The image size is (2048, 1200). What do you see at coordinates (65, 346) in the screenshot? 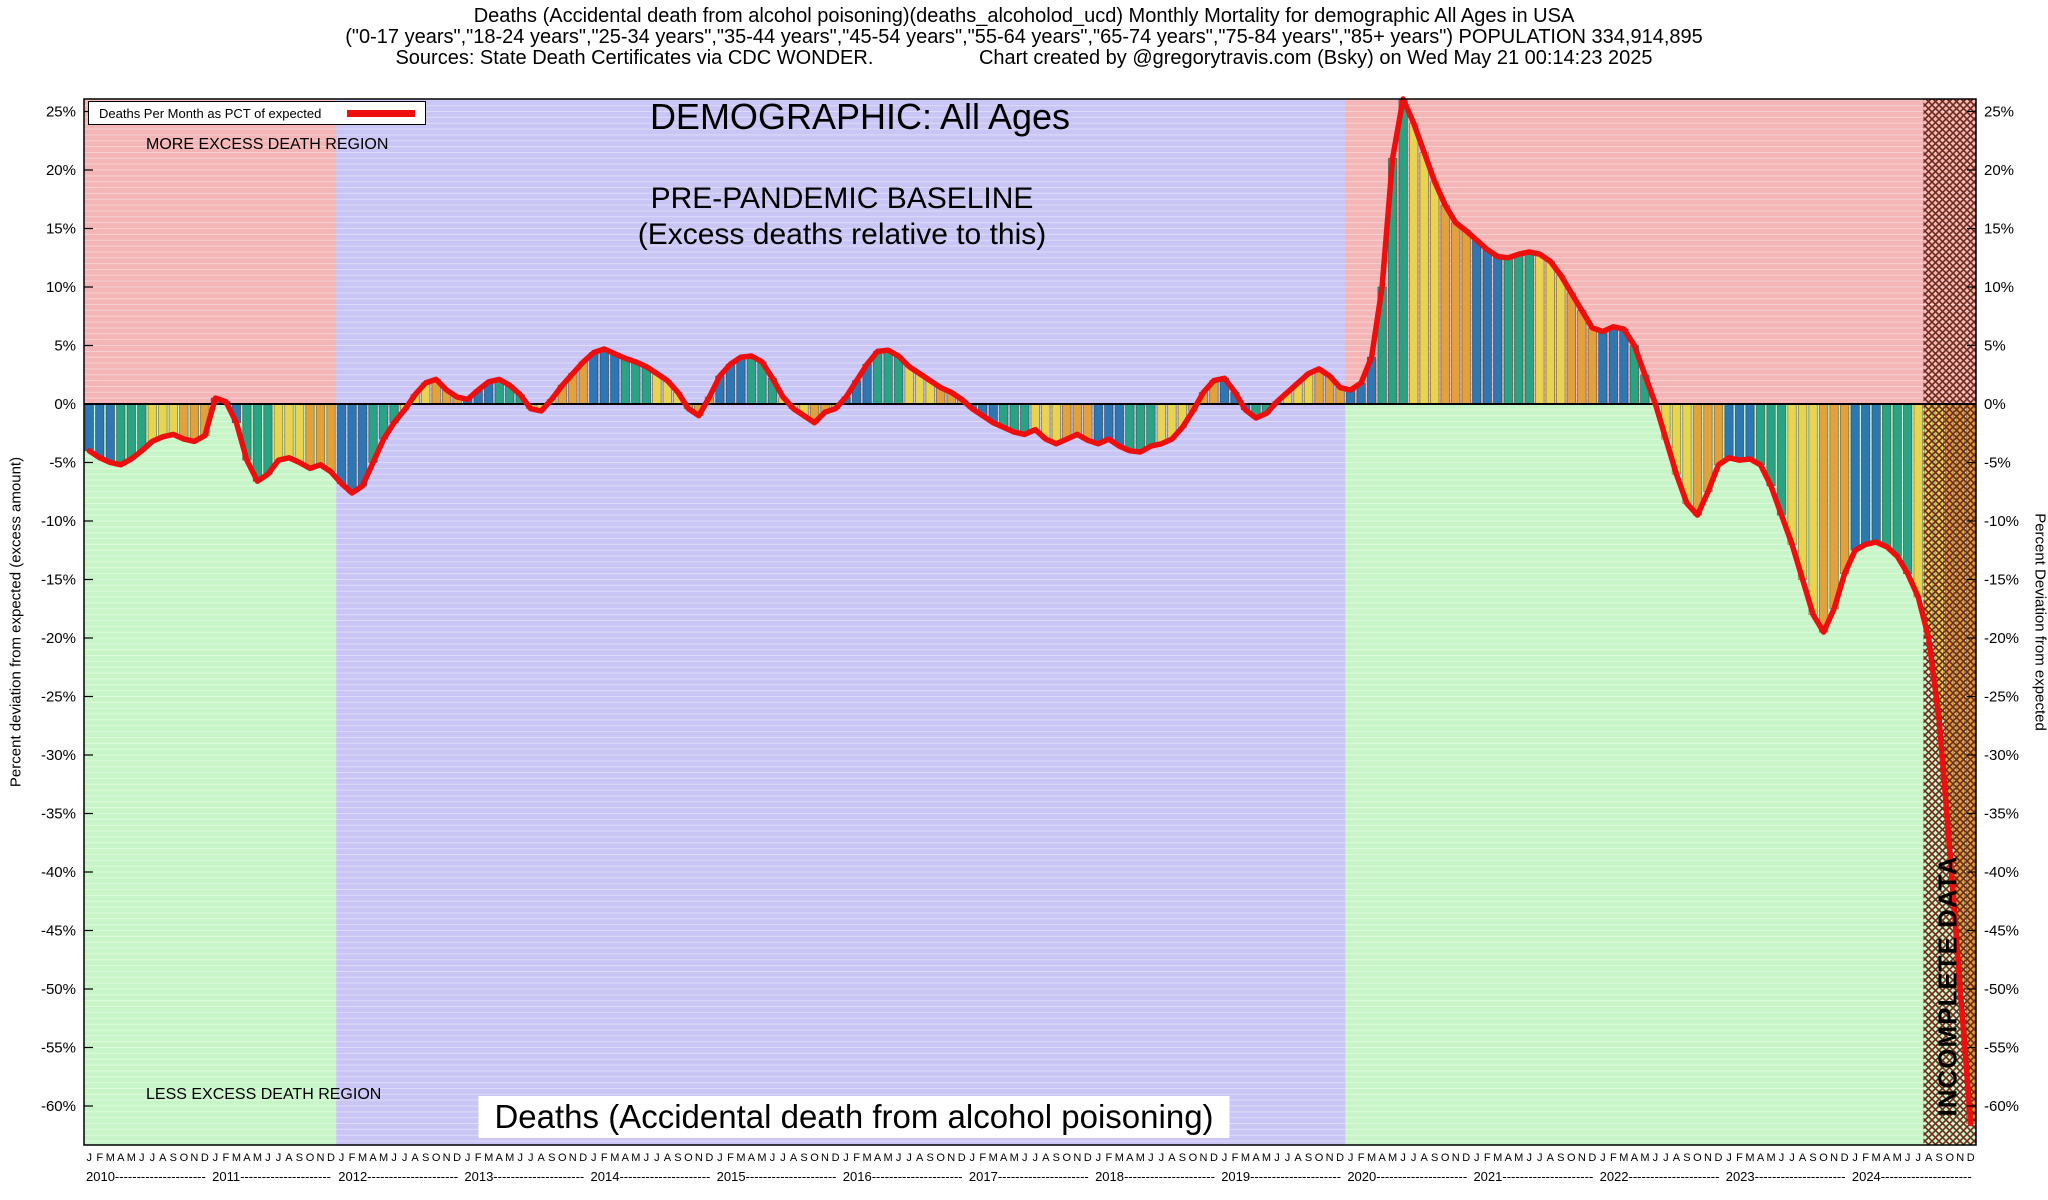
I see `y-tick-label-left: 5%` at bounding box center [65, 346].